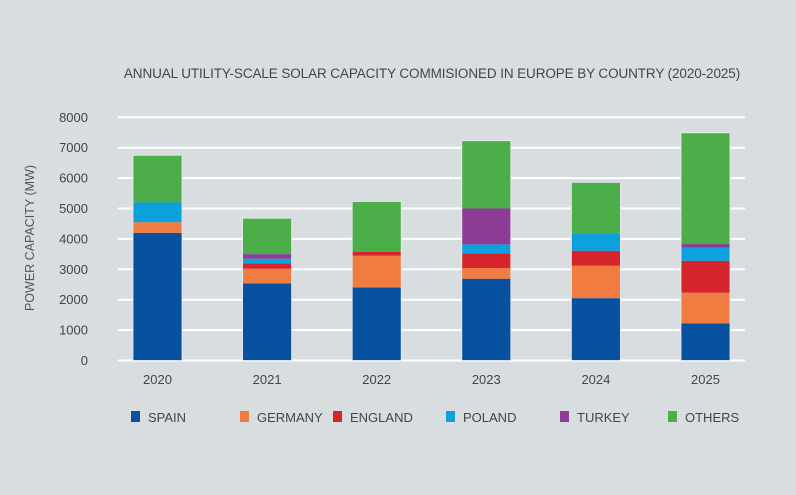 The height and width of the screenshot is (495, 796). Describe the element at coordinates (595, 379) in the screenshot. I see `x-tick-label: 2024` at that location.